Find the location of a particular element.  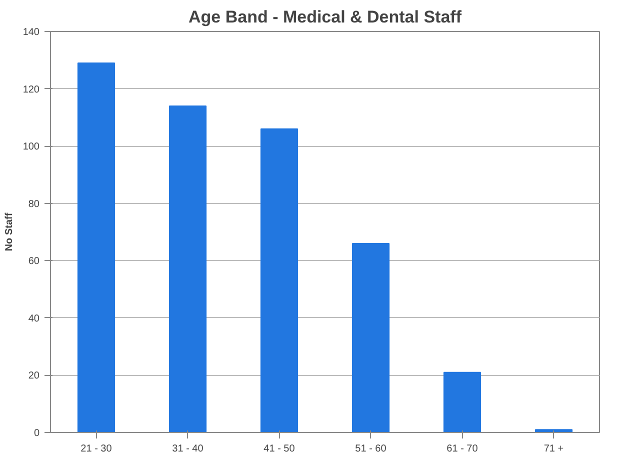

chart-title: Age Band - Medical & Dental Staff is located at coordinates (325, 17).